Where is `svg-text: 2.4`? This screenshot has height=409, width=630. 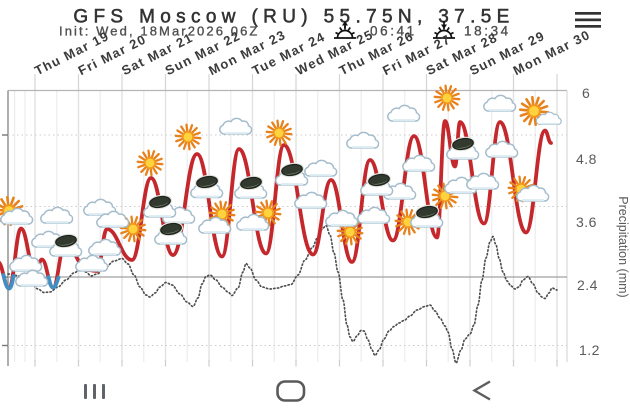 svg-text: 2.4 is located at coordinates (587, 285).